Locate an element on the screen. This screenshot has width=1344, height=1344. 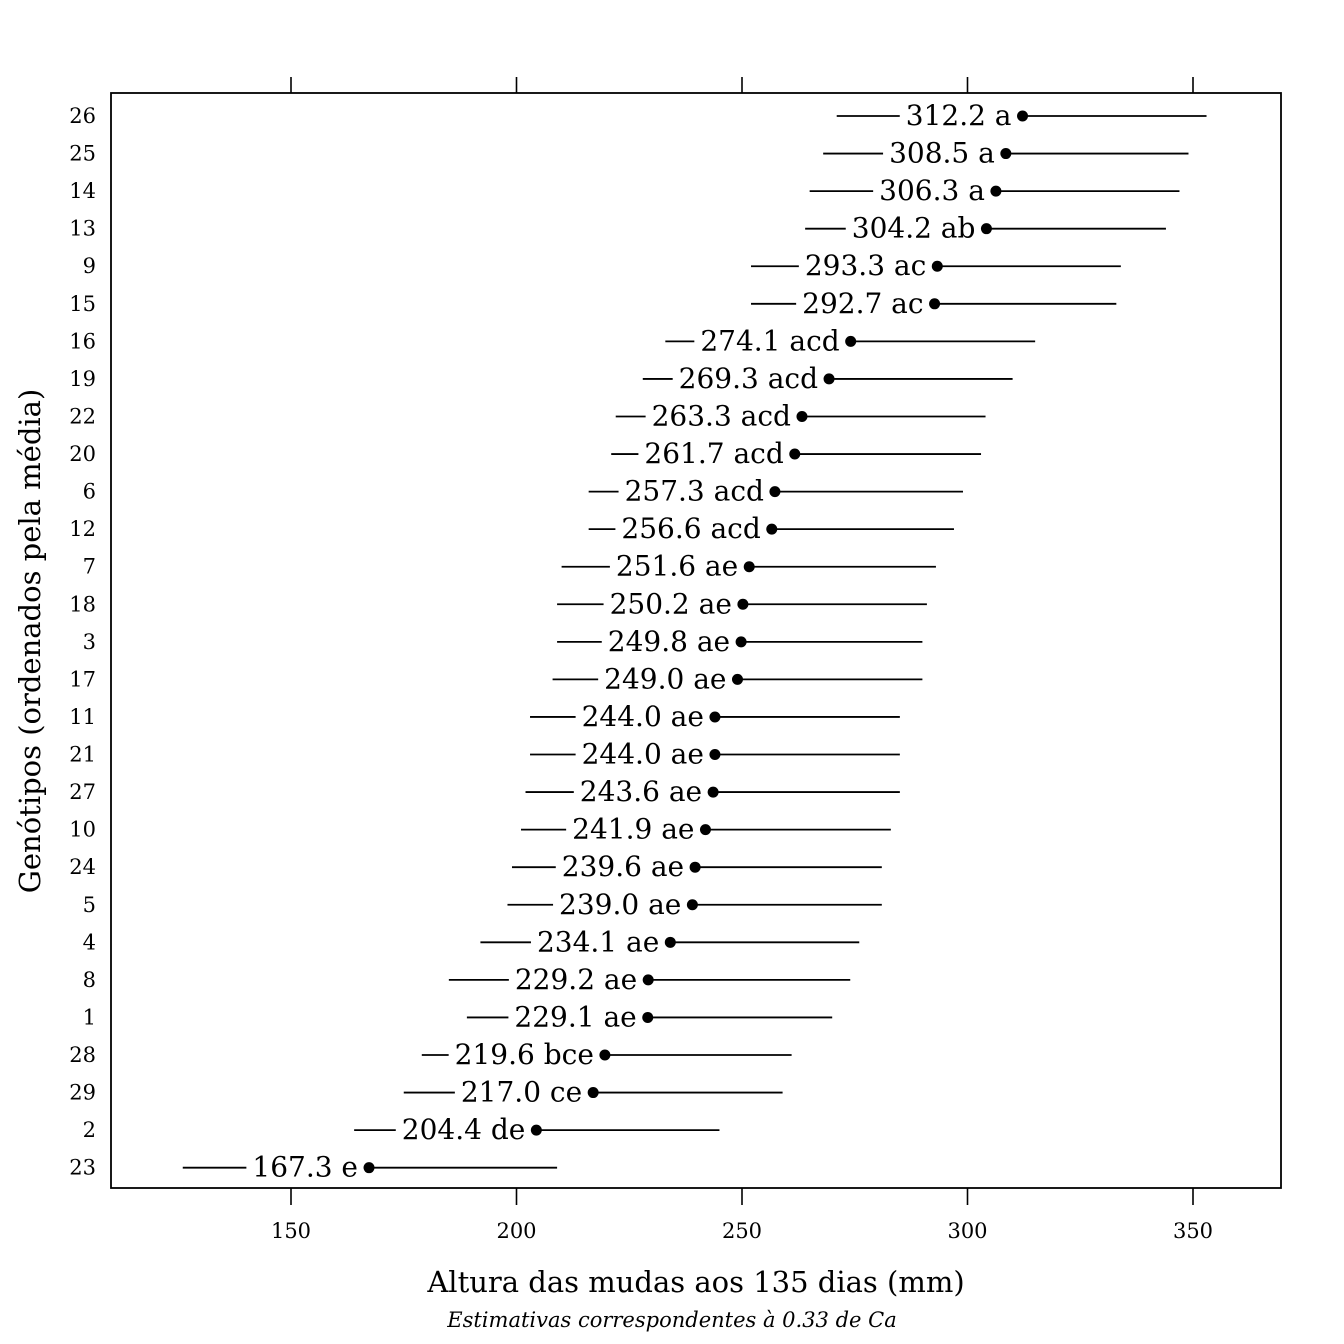
point-label: 217.0 ce is located at coordinates (521, 1092).